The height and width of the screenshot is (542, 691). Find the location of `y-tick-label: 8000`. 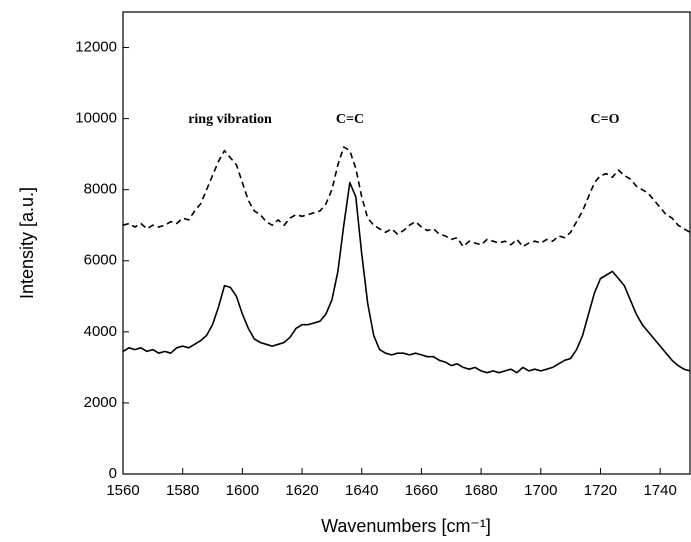

y-tick-label: 8000 is located at coordinates (100, 189).